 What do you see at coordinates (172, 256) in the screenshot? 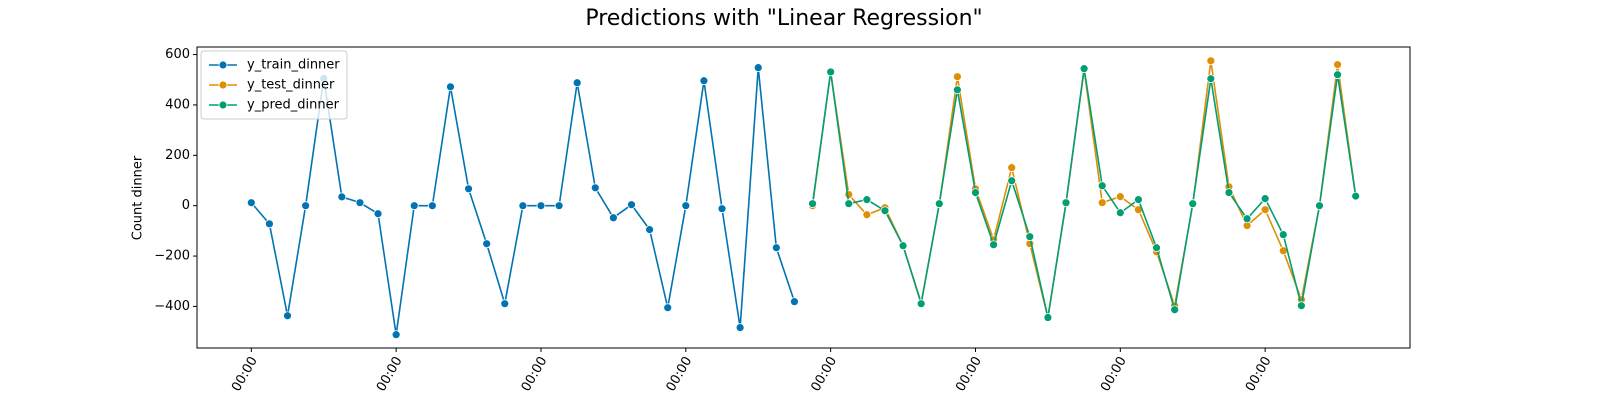
I see `y-tick-label: −200` at bounding box center [172, 256].